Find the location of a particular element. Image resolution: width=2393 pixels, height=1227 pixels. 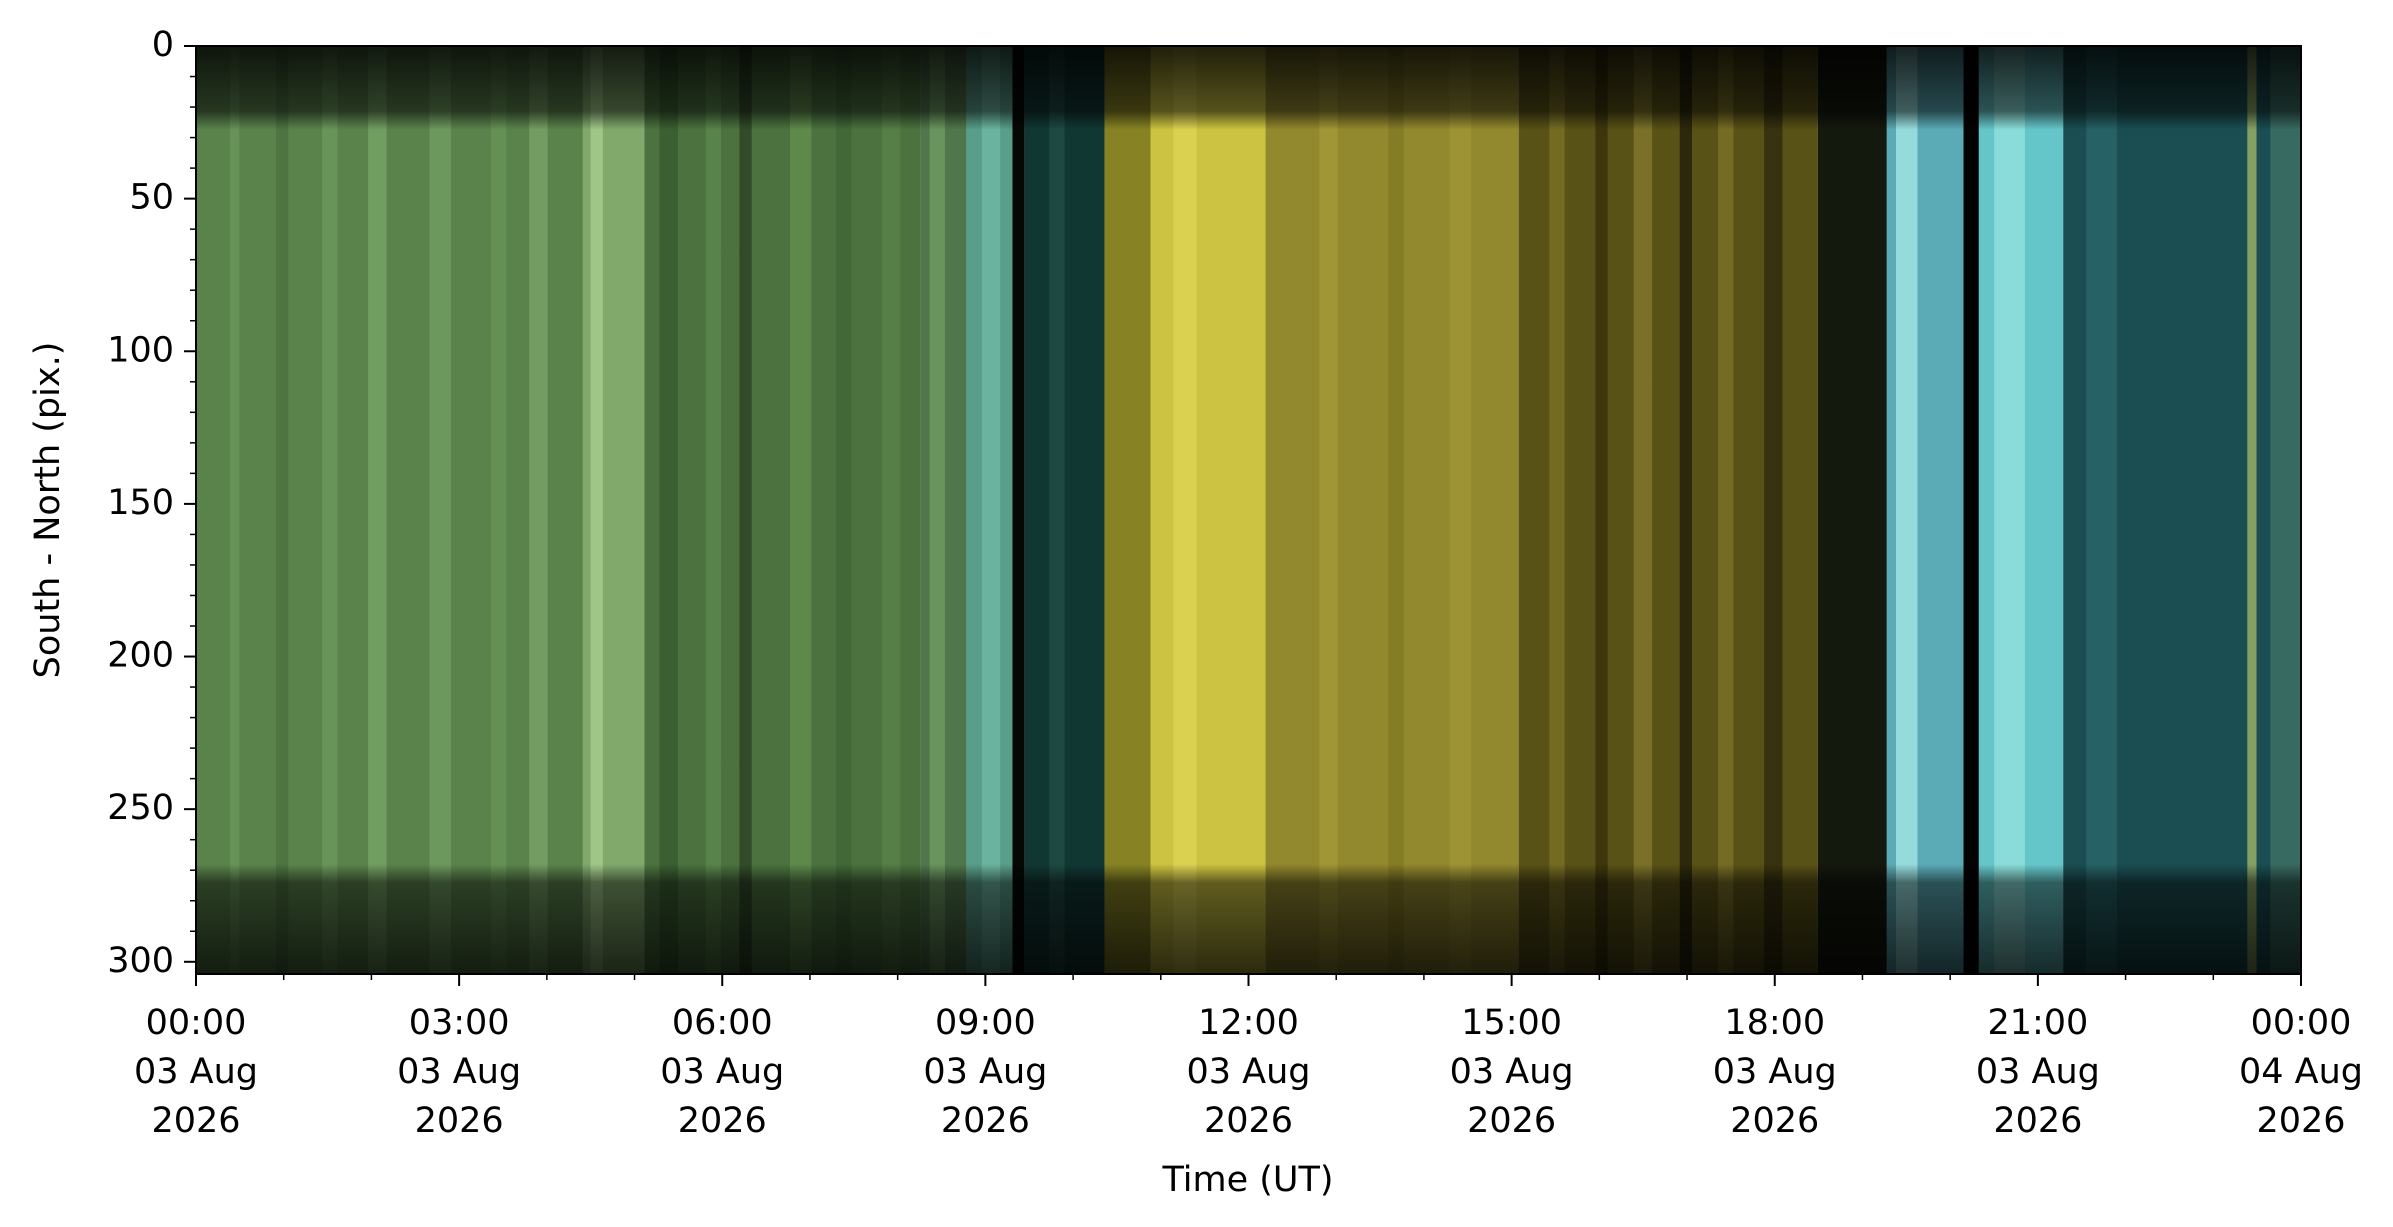

x-tick-label: 00:00 03 Aug 2026 is located at coordinates (196, 1072).